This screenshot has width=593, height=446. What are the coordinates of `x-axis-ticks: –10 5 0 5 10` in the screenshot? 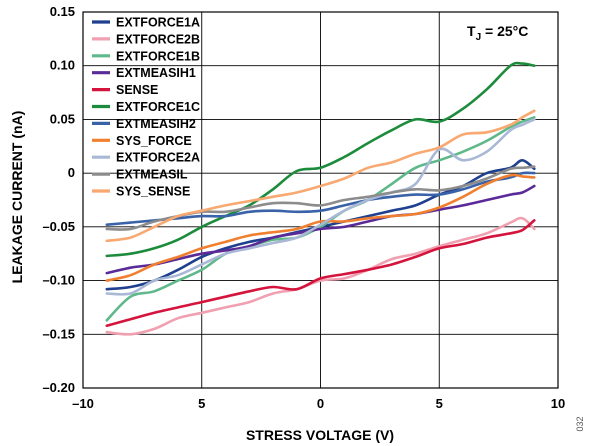 It's located at (318, 403).